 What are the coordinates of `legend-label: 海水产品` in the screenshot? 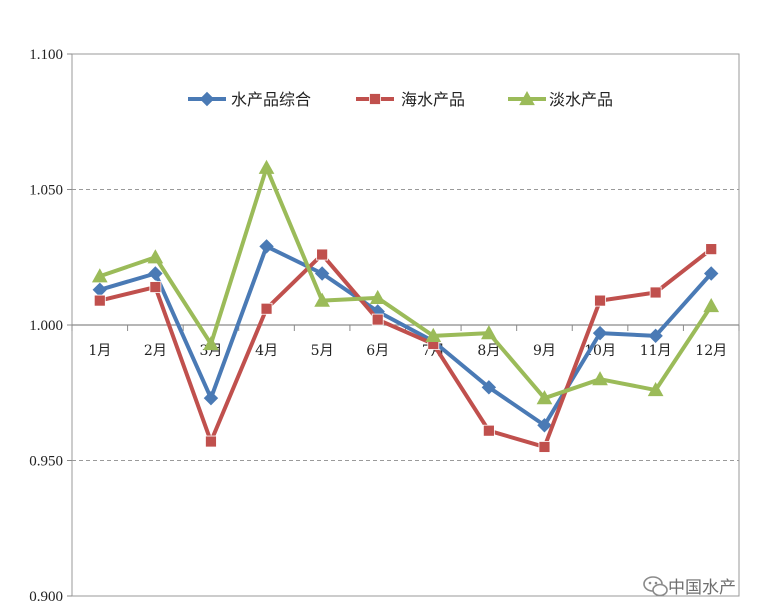 It's located at (433, 99).